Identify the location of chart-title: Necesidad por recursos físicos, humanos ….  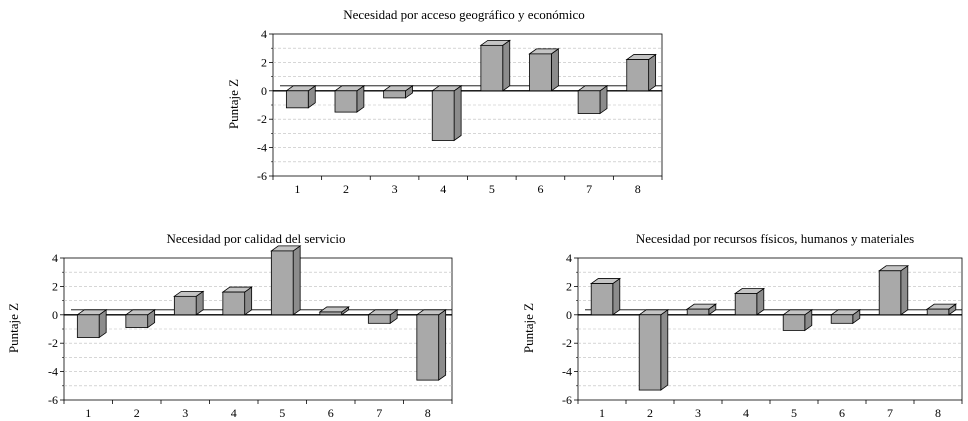
(775, 238).